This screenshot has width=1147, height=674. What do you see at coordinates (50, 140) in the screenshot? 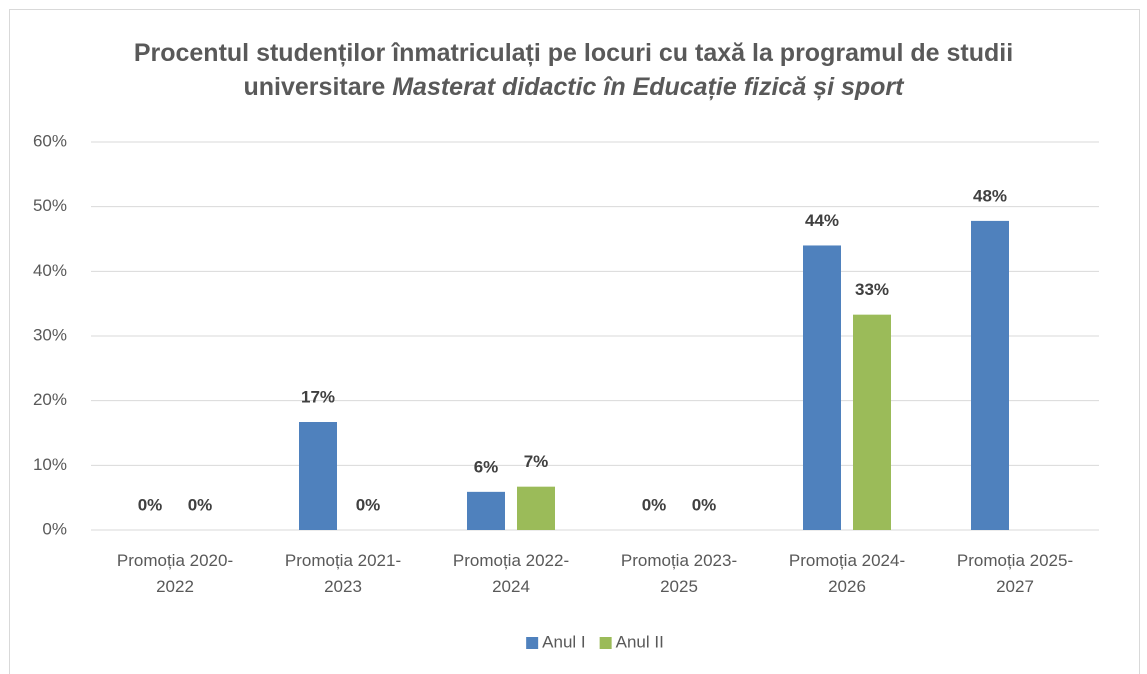
I see `y-tick-label: 60%` at bounding box center [50, 140].